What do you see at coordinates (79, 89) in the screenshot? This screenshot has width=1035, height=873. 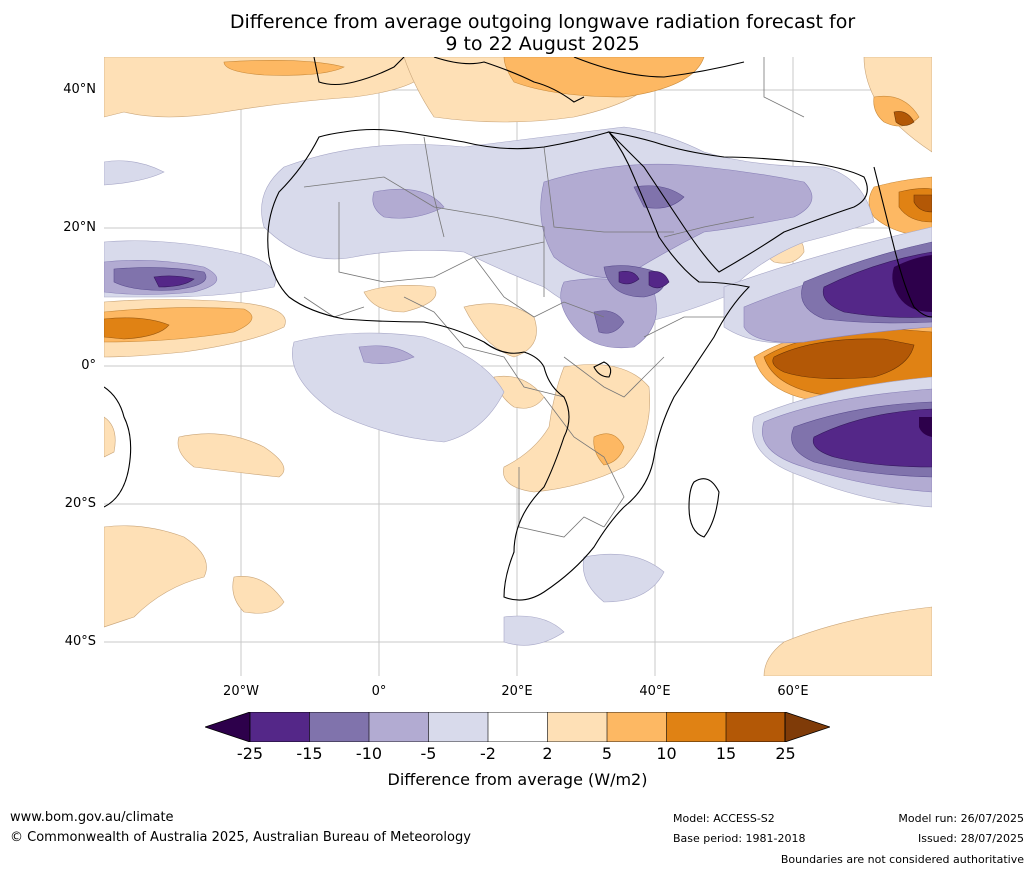 I see `lat-label-40n: 40°N` at bounding box center [79, 89].